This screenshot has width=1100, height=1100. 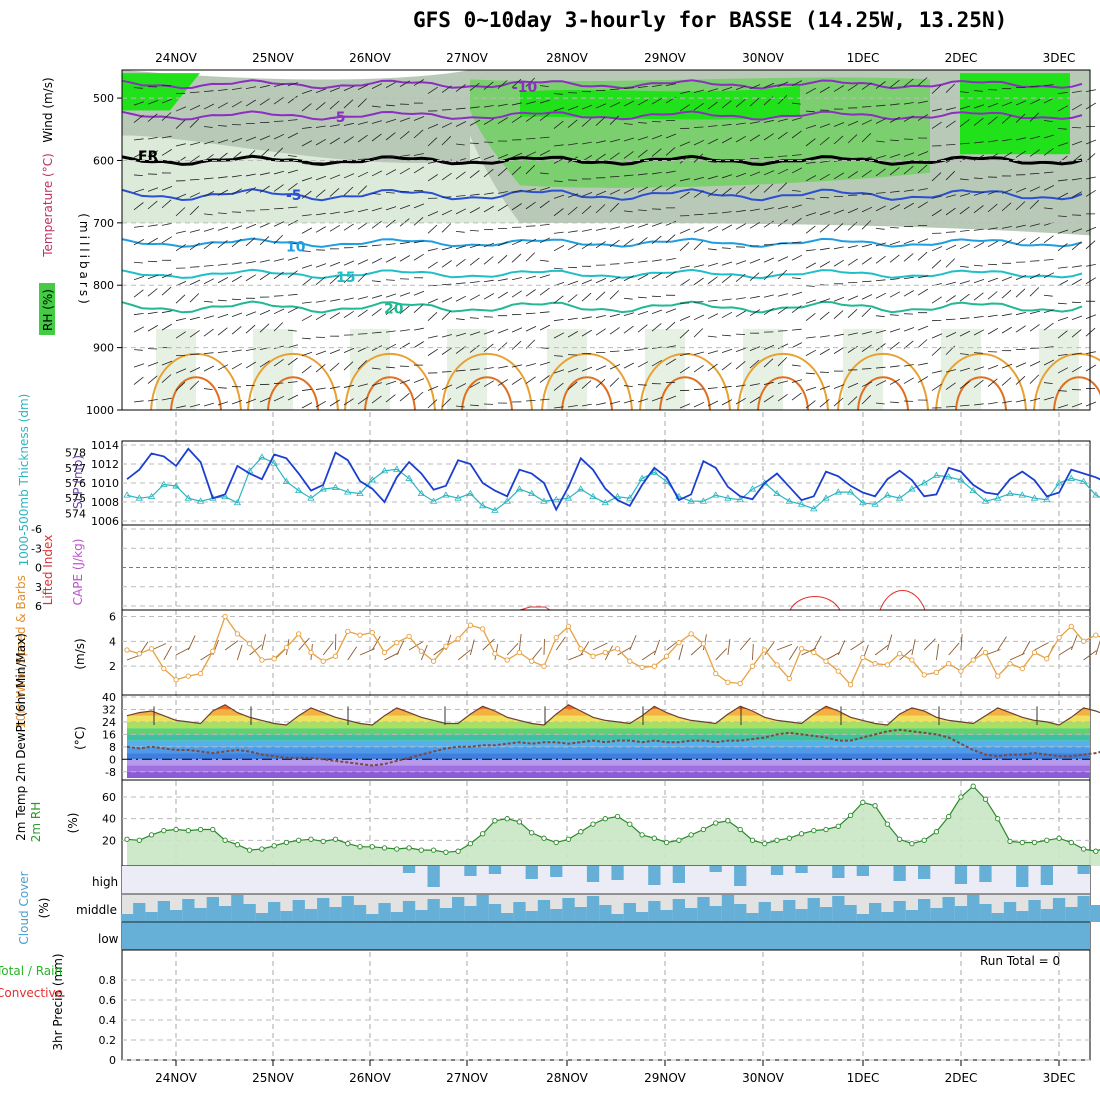 I want to click on rh-column, so click(x=863, y=369).